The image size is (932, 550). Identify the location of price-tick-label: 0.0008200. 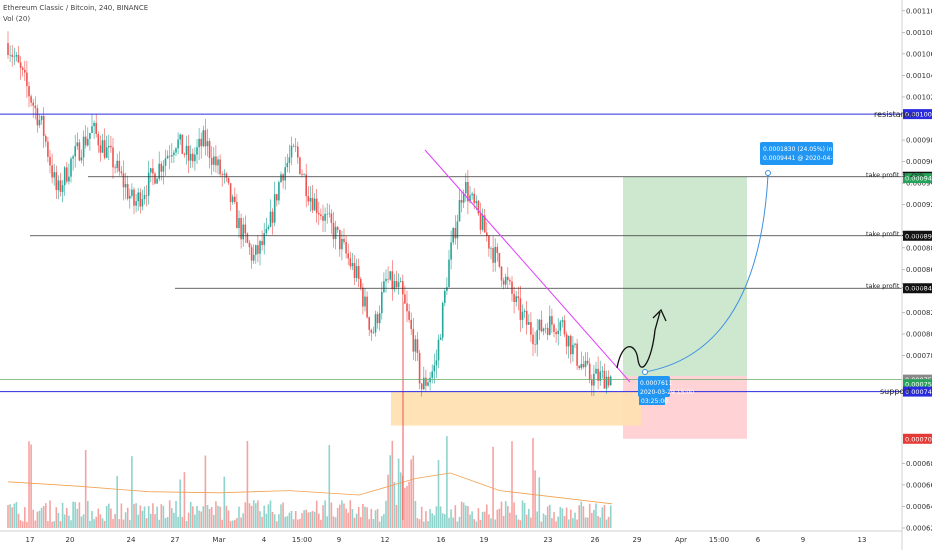
(919, 313).